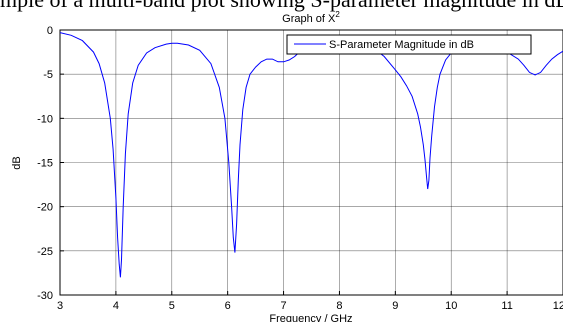 The height and width of the screenshot is (322, 563). I want to click on x-tick-labels: 3 4 5 6 7 8 9 10 11 12, so click(310, 301).